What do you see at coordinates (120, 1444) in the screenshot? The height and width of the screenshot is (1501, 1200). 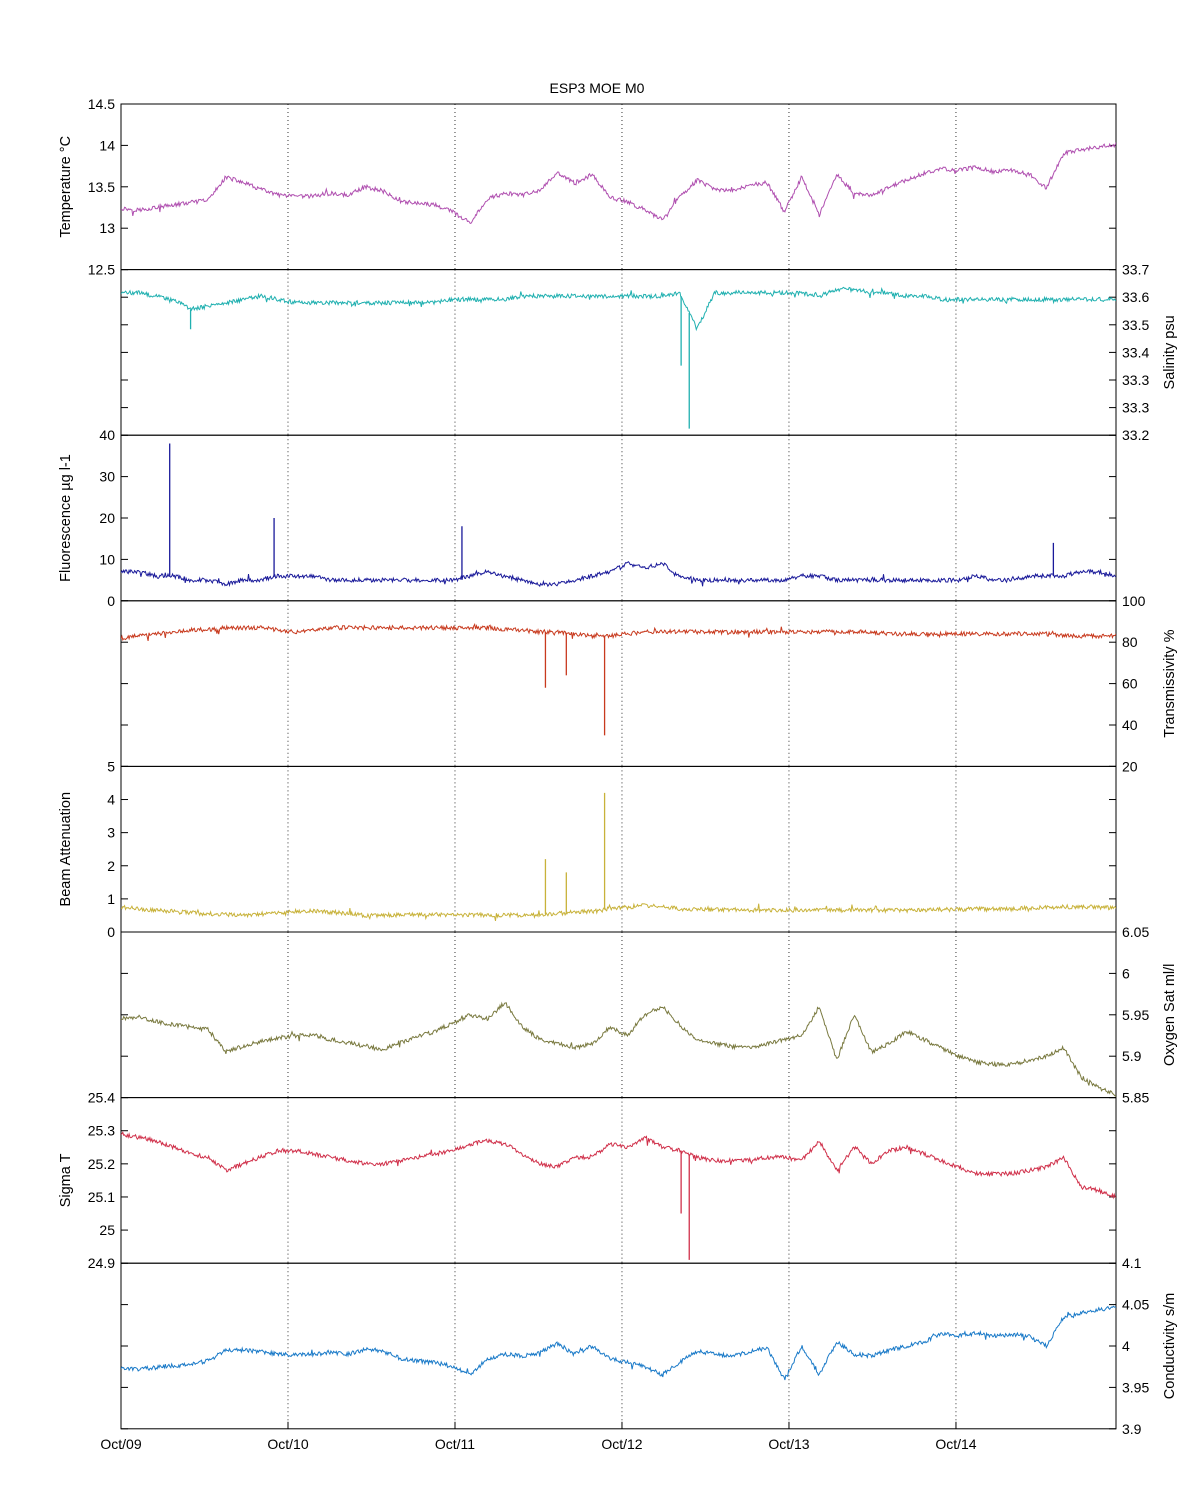 I see `x-tick-label: Oct/09` at bounding box center [120, 1444].